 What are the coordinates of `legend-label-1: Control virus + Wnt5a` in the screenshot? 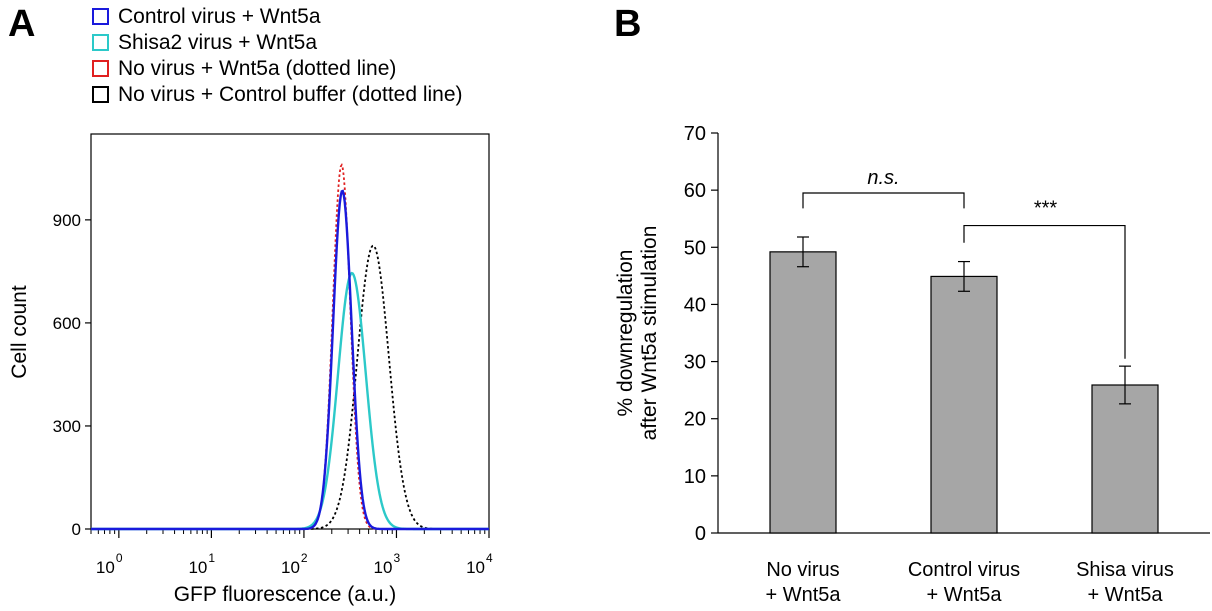 It's located at (219, 16).